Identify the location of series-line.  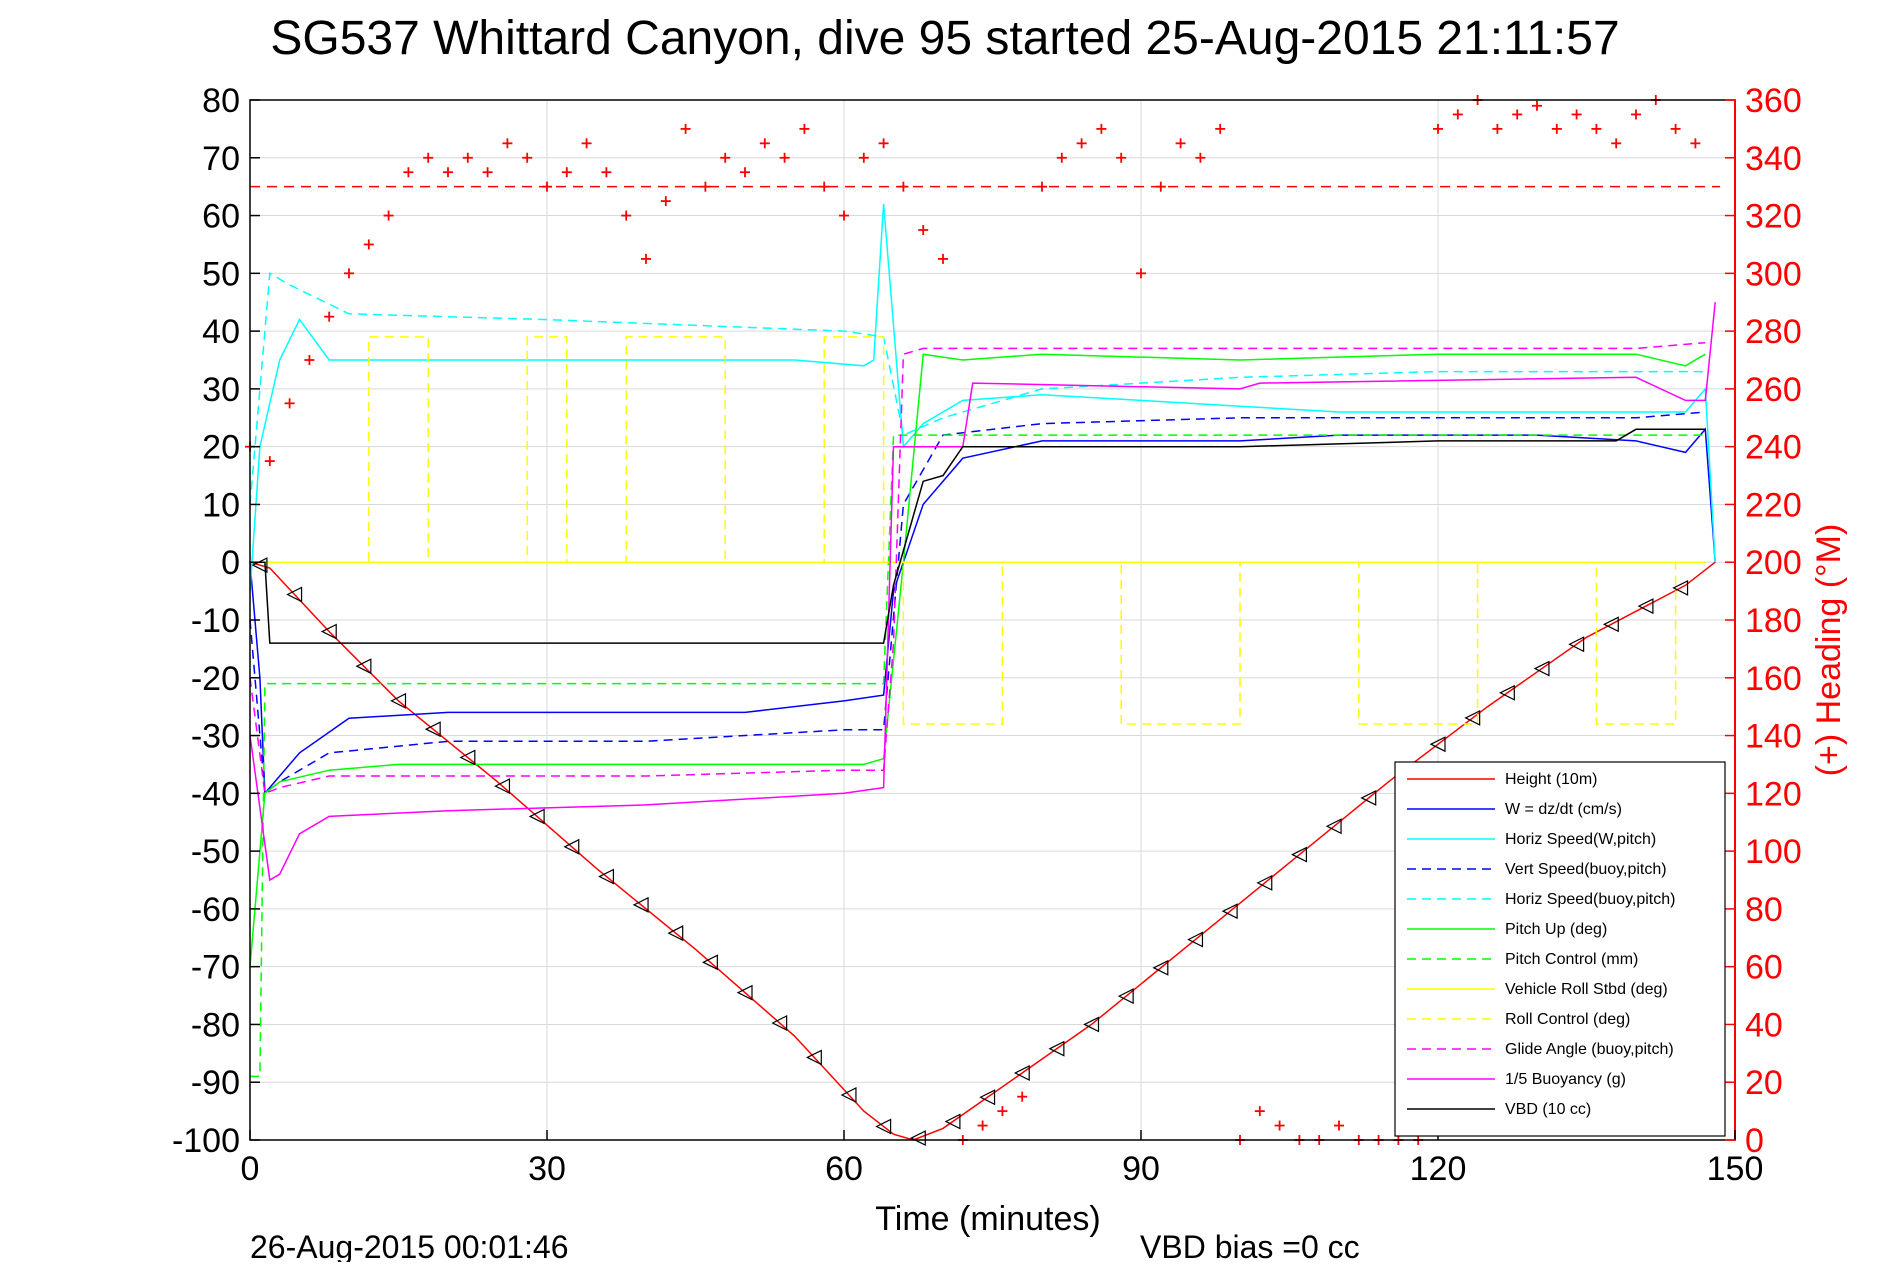
(978, 536).